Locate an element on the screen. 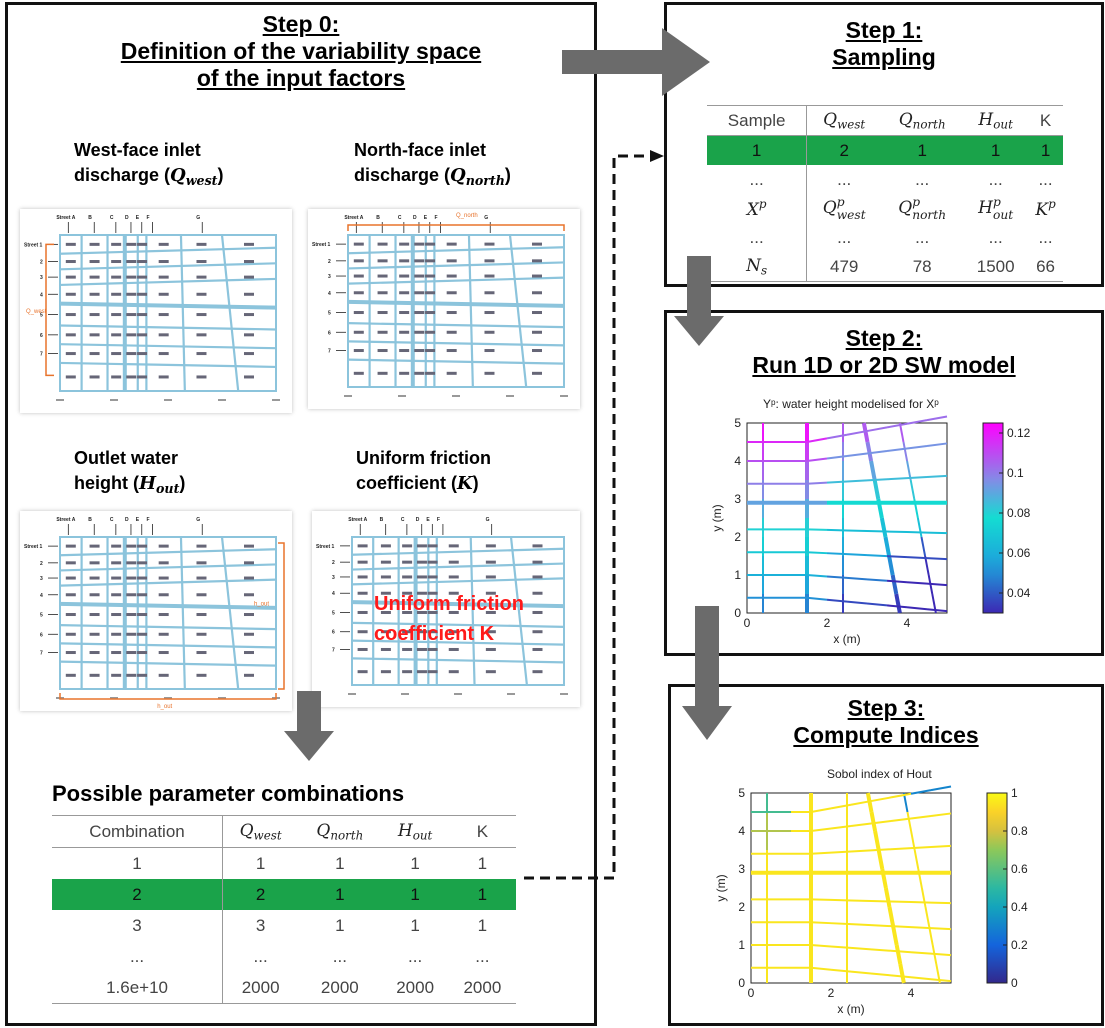  city-grid: Street A B C D E F G Street 1 2 3 4 5 6 7 h_out h_out is located at coordinates (154, 613).